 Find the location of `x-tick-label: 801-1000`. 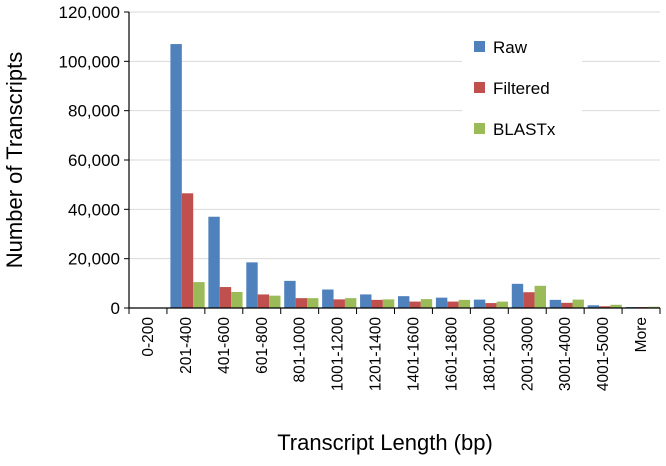

x-tick-label: 801-1000 is located at coordinates (300, 350).